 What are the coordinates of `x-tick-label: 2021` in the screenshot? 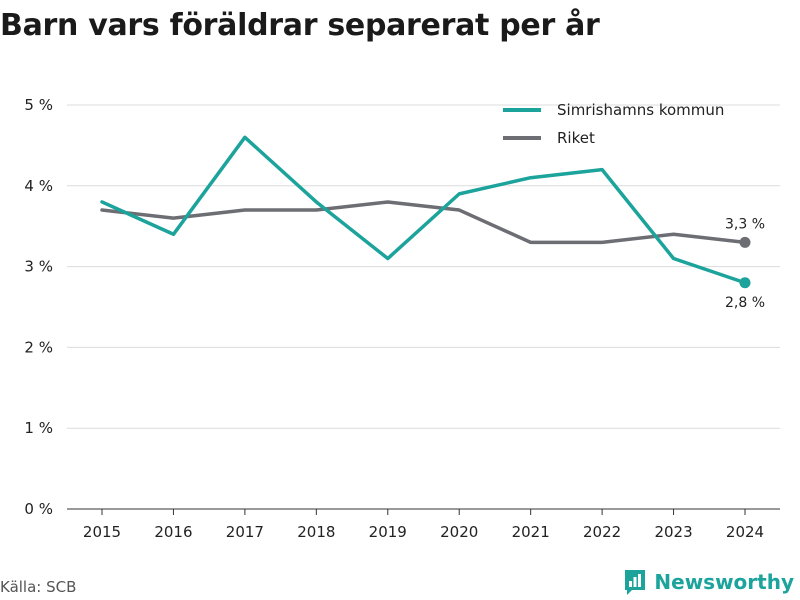 It's located at (531, 532).